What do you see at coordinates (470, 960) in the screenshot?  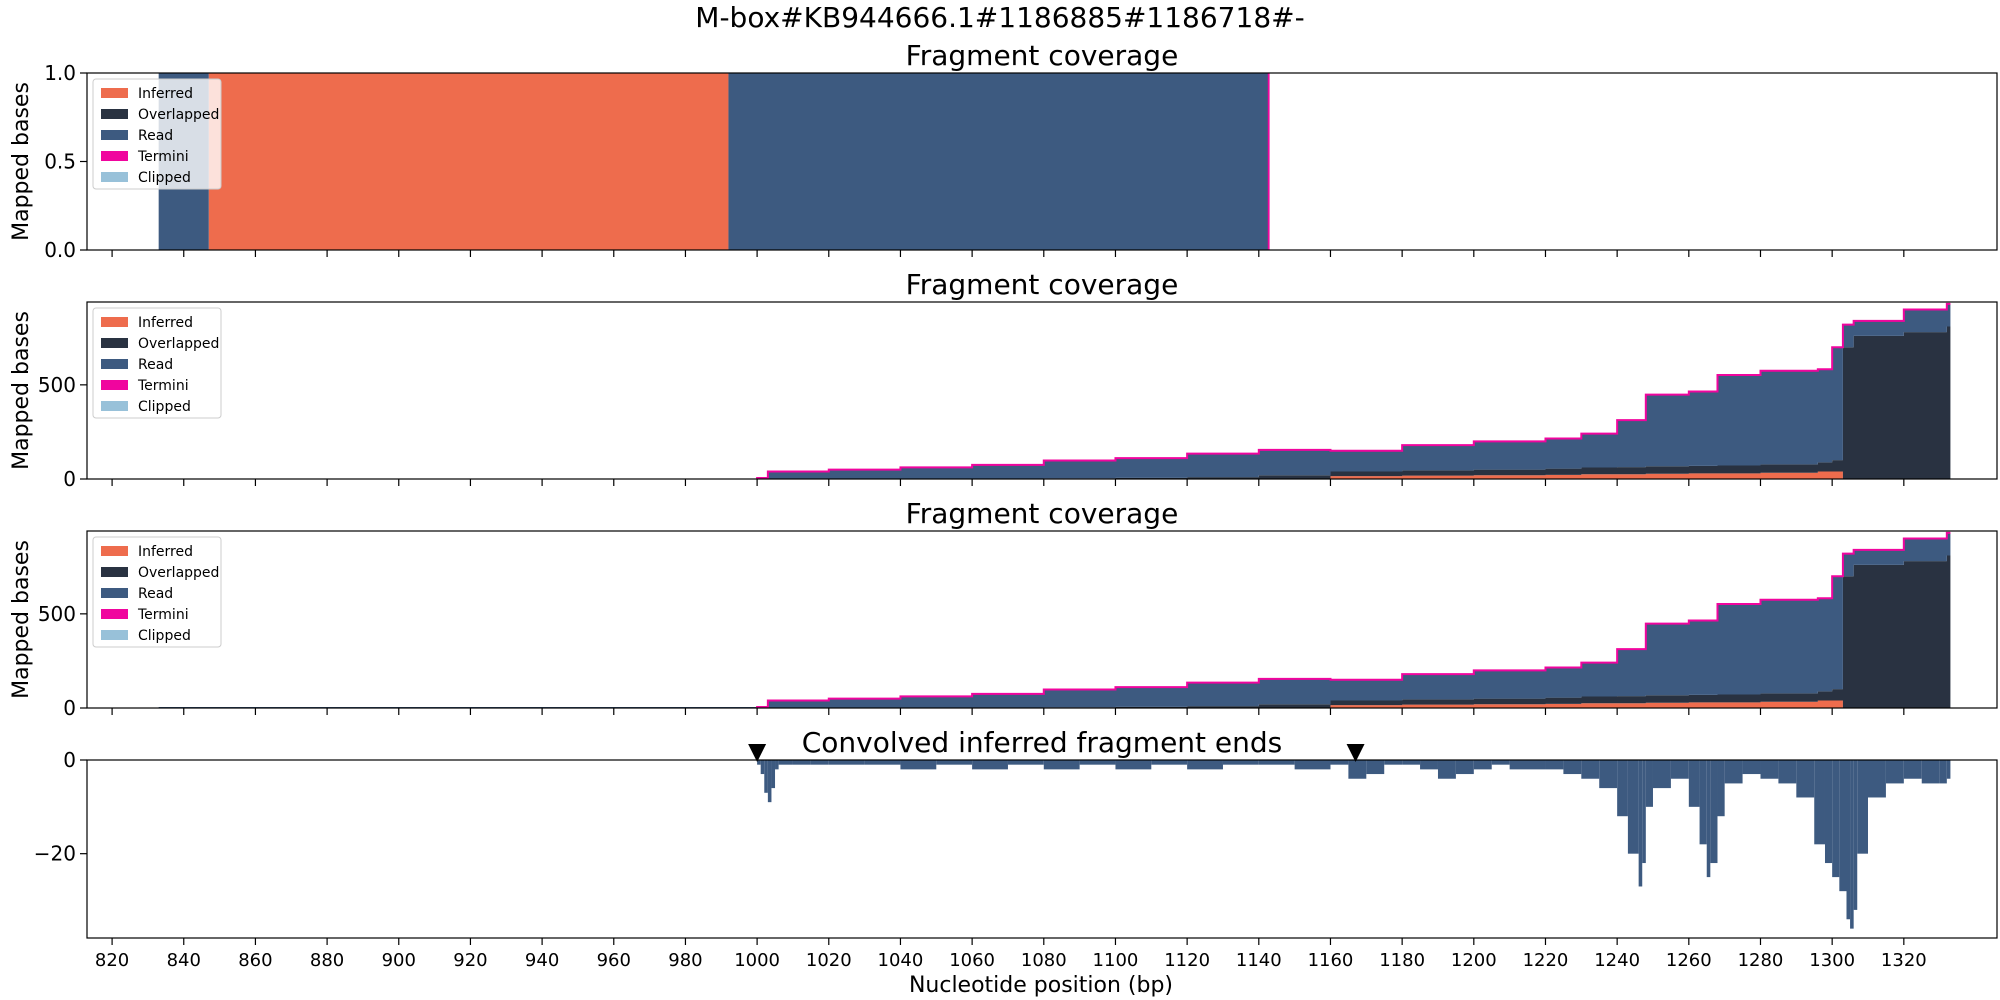 I see `x-tick-label: 920` at bounding box center [470, 960].